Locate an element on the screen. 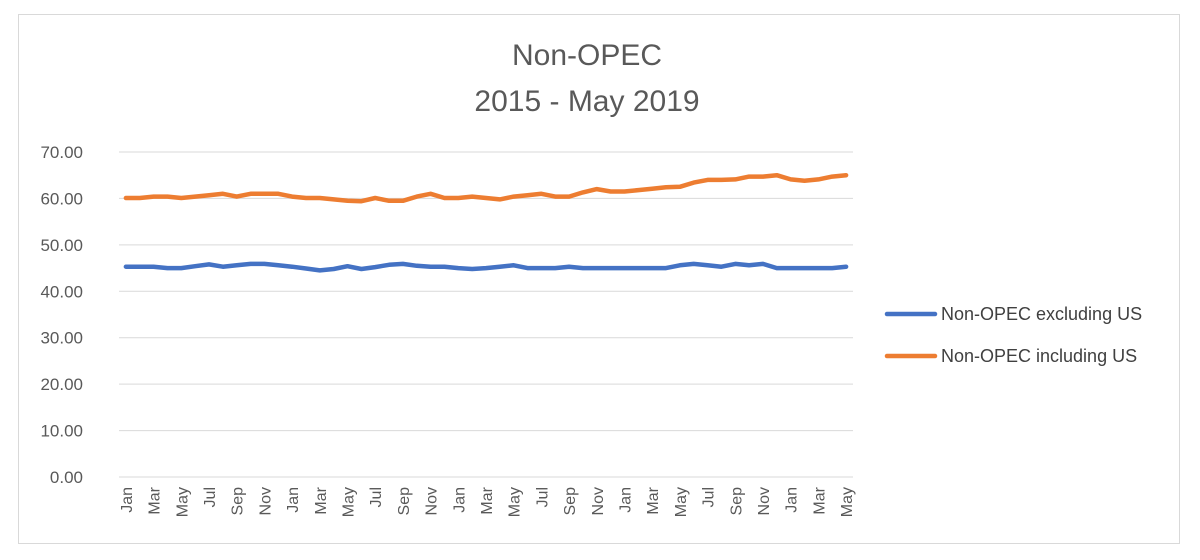 The image size is (1200, 560). y-tick-label: 40.00 is located at coordinates (61, 291).